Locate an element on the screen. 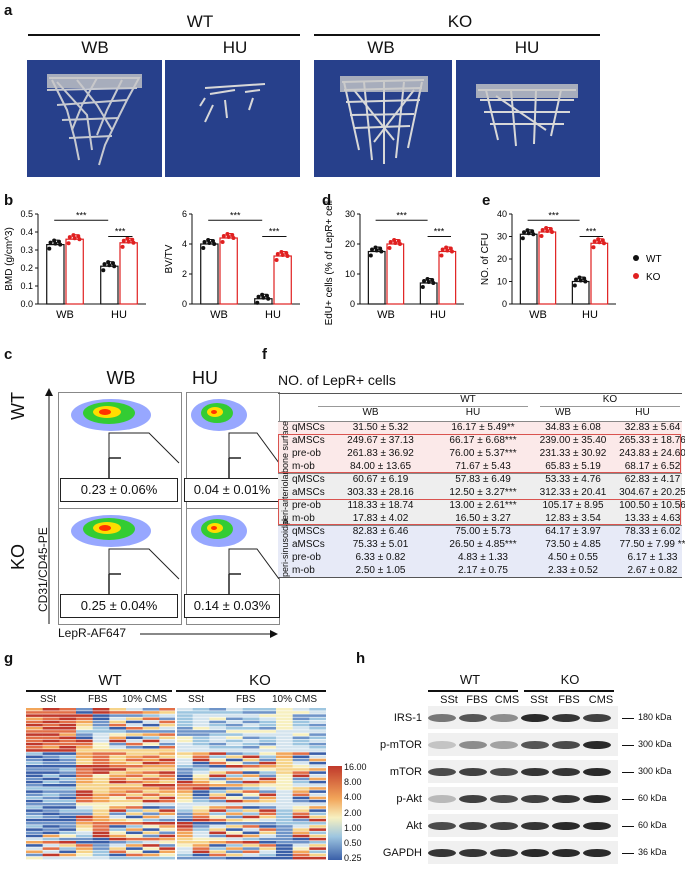 This screenshot has height=869, width=685. table-group-rule is located at coordinates (423, 406).